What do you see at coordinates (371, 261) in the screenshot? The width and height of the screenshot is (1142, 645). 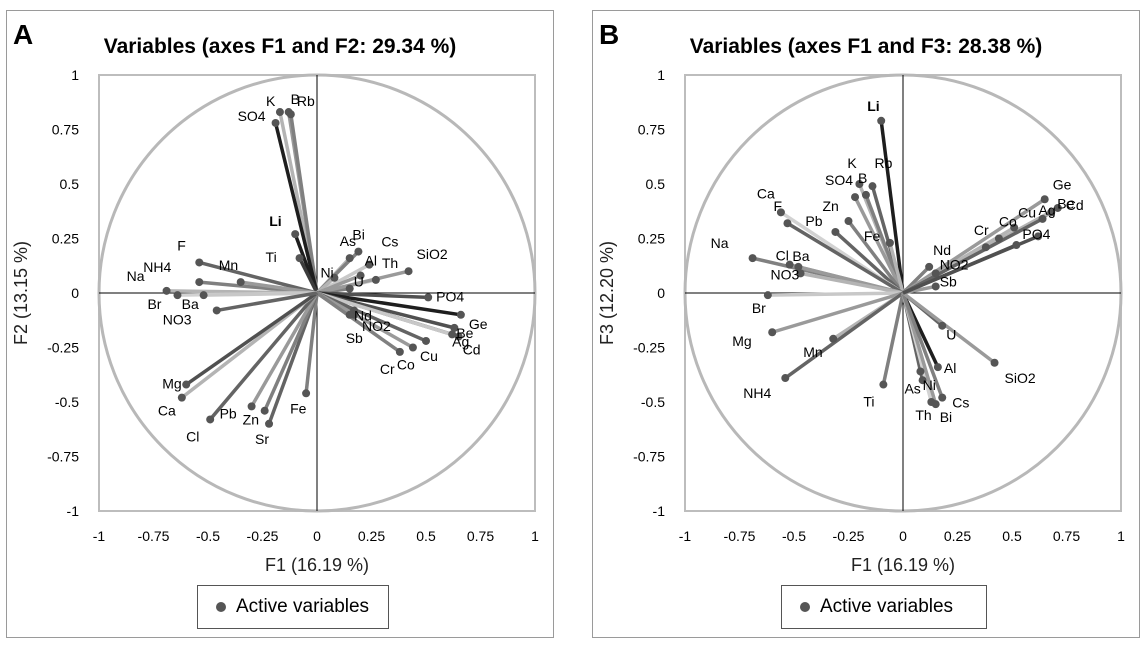 I see `variable-label: Al` at bounding box center [371, 261].